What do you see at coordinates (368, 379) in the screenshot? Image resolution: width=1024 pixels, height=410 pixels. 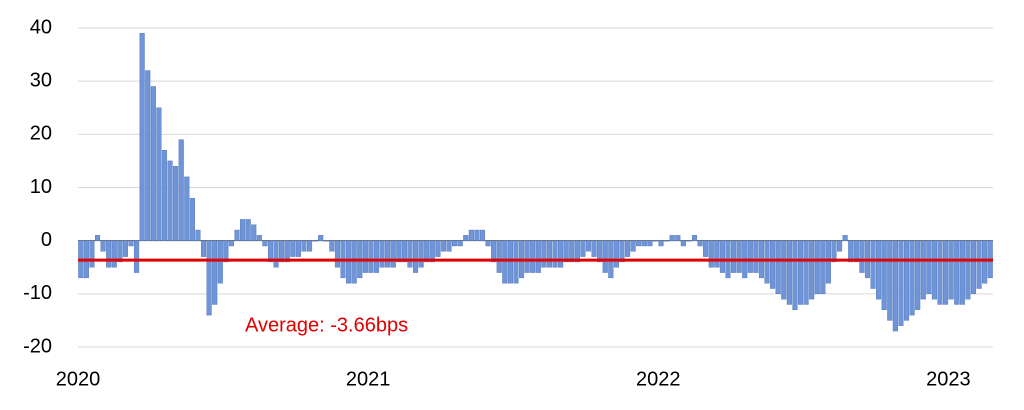 I see `x-tick-label: 2021` at bounding box center [368, 379].